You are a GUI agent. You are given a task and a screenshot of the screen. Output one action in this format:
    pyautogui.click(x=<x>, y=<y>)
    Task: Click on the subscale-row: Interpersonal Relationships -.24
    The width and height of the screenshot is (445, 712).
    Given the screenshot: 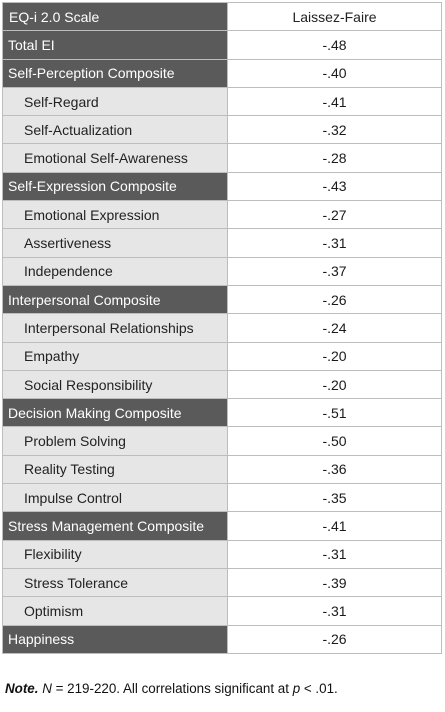 What is the action you would take?
    pyautogui.click(x=222, y=328)
    